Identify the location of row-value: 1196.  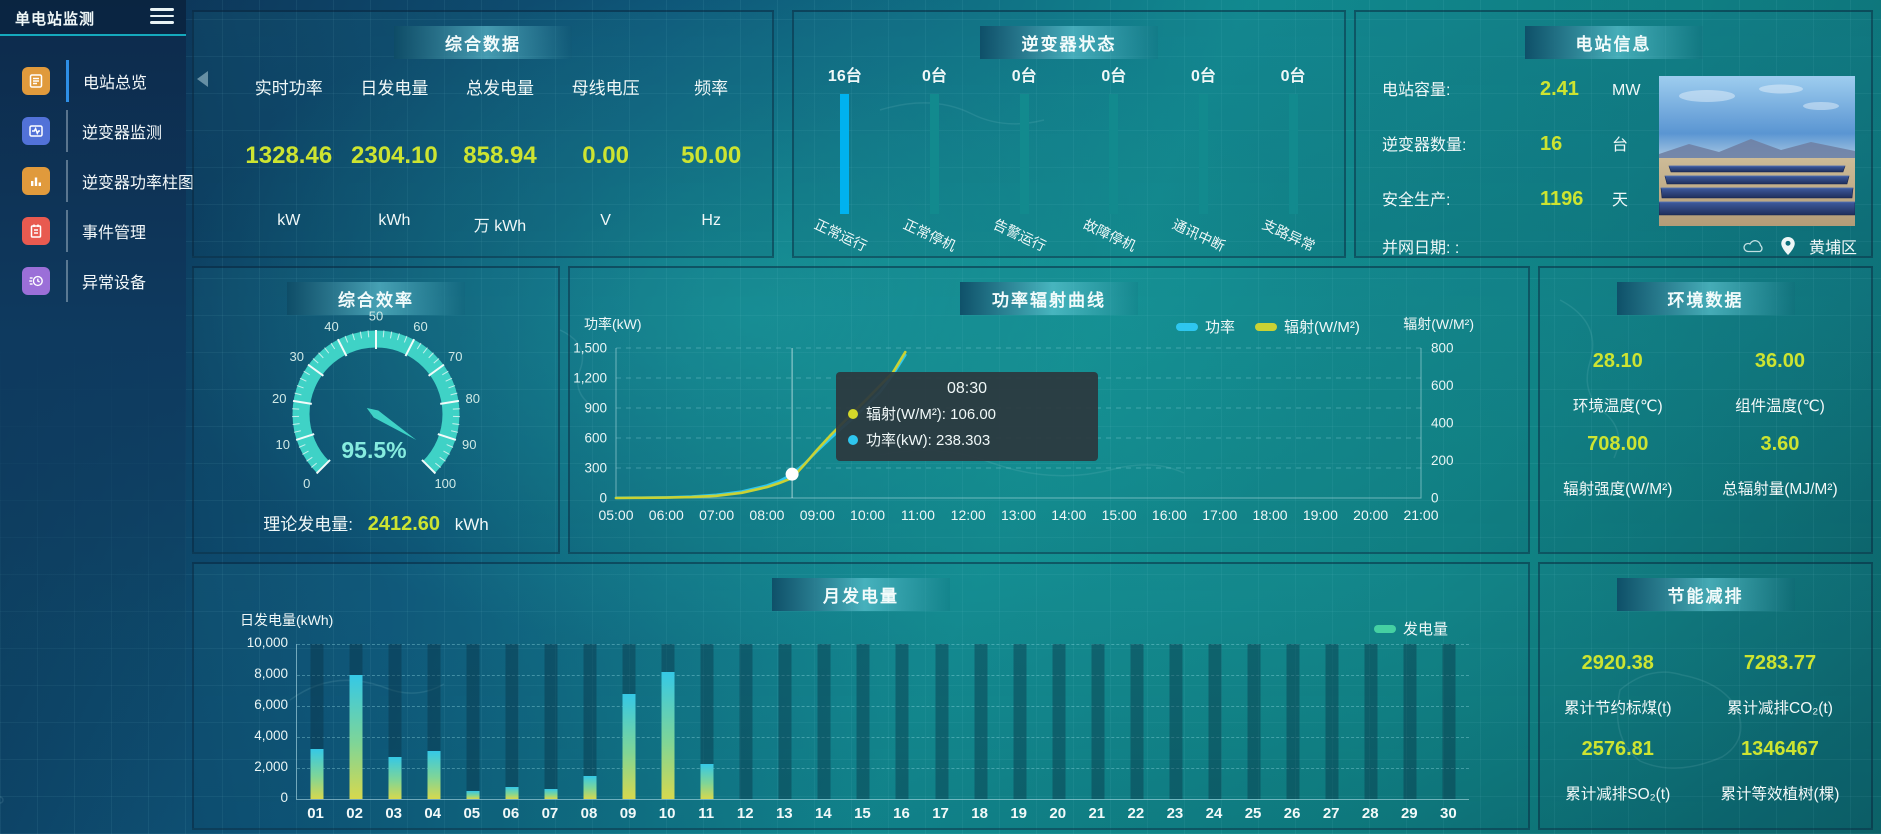
(1562, 199).